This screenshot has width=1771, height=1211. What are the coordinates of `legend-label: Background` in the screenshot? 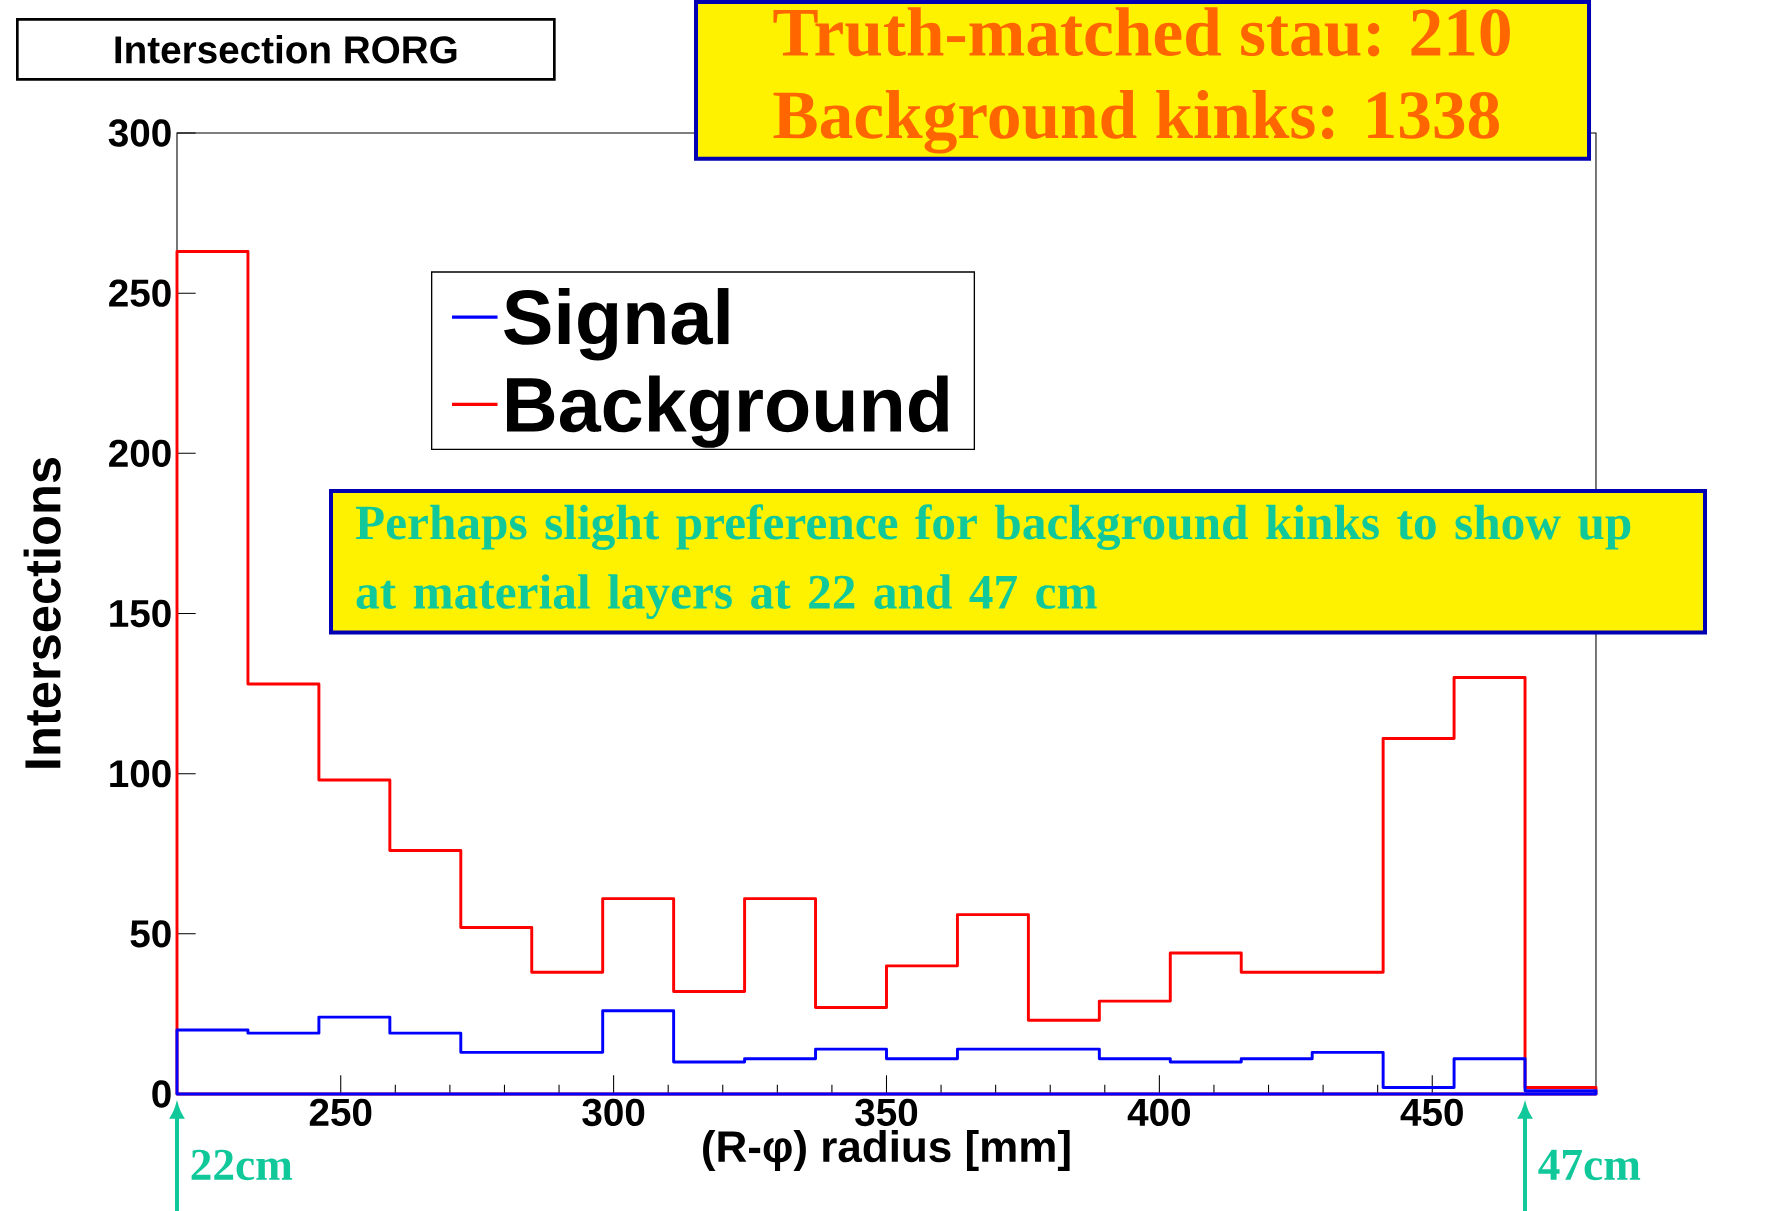 It's located at (727, 411).